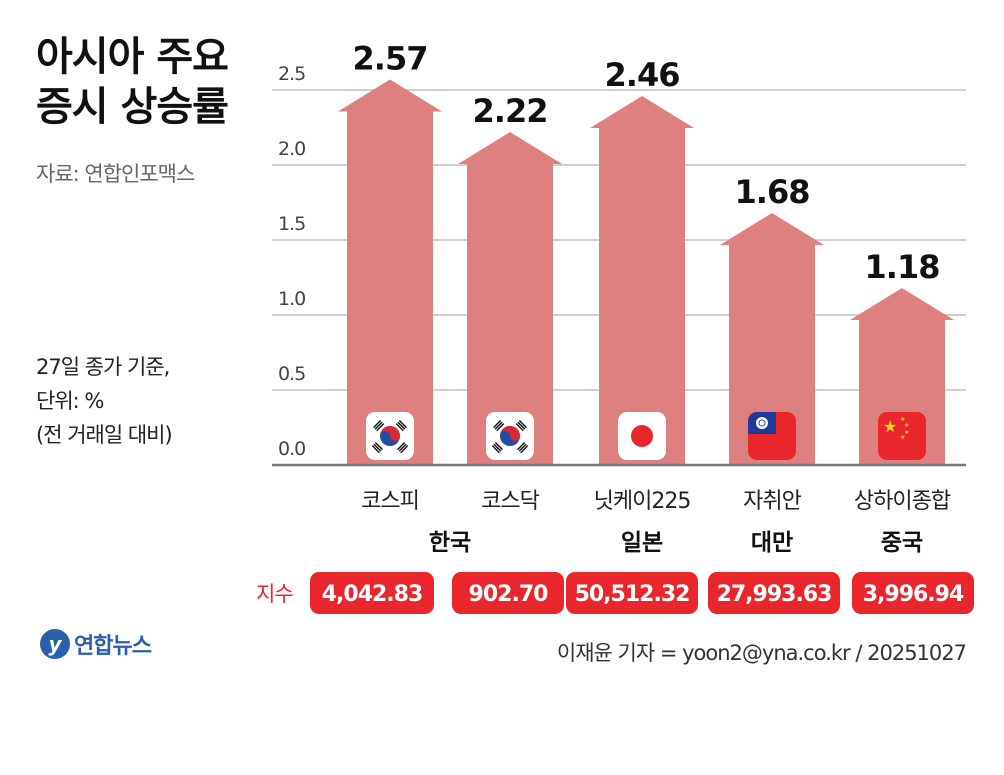 The image size is (1004, 775). What do you see at coordinates (291, 299) in the screenshot?
I see `y-tick-label: 1.0` at bounding box center [291, 299].